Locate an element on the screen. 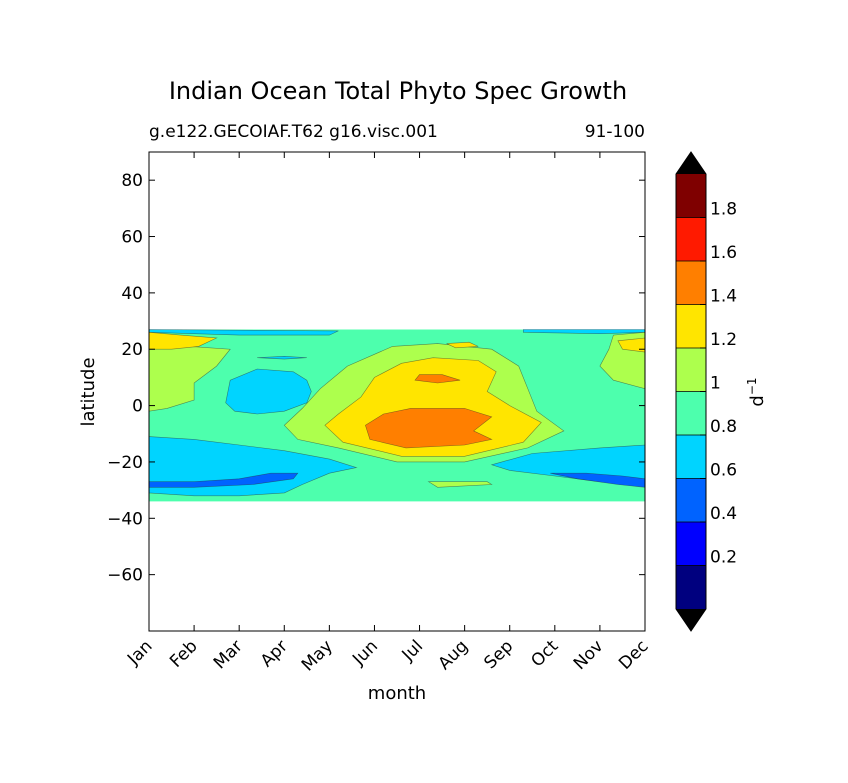 The width and height of the screenshot is (848, 783). colorbar-tick-label: 1.8 is located at coordinates (723, 210).